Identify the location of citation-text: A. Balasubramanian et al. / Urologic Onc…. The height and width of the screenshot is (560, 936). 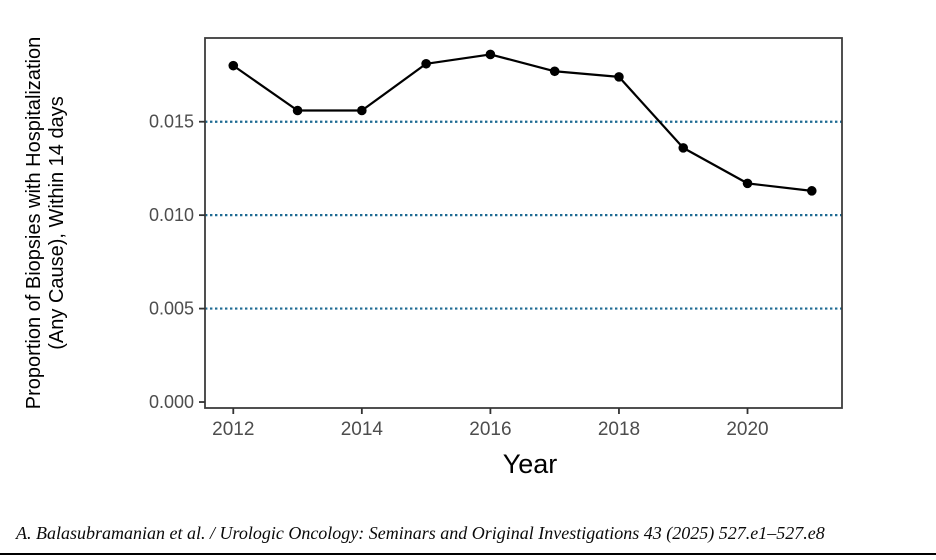
(420, 533).